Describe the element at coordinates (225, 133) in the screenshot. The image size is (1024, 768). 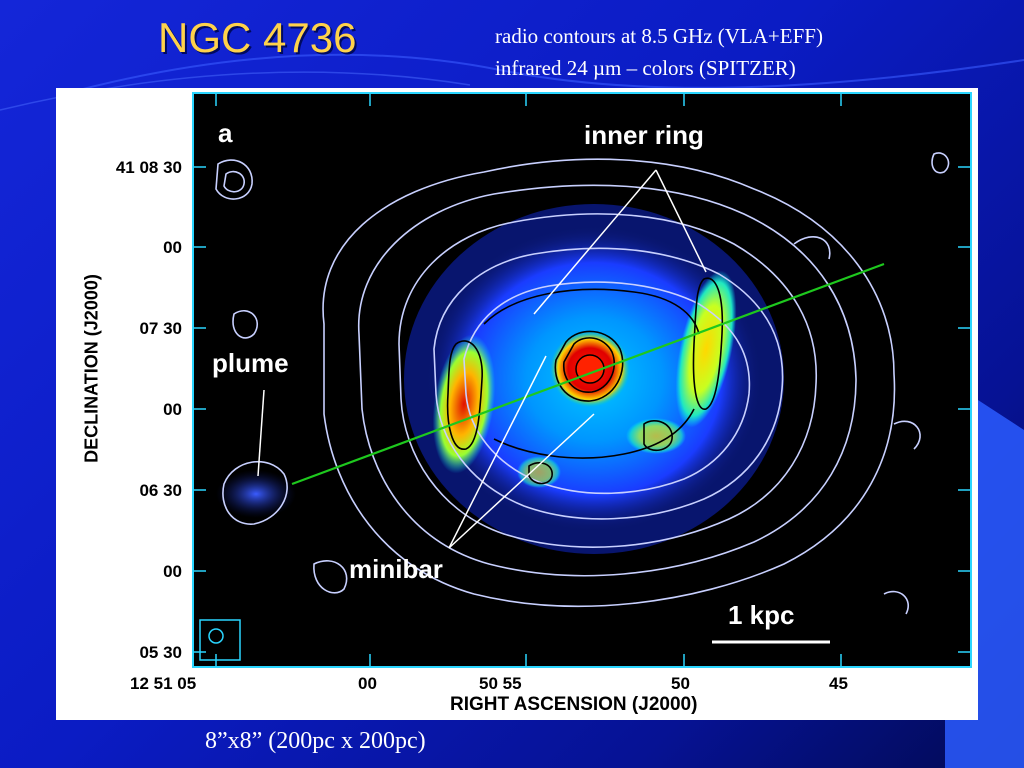
I see `panel-label: a` at that location.